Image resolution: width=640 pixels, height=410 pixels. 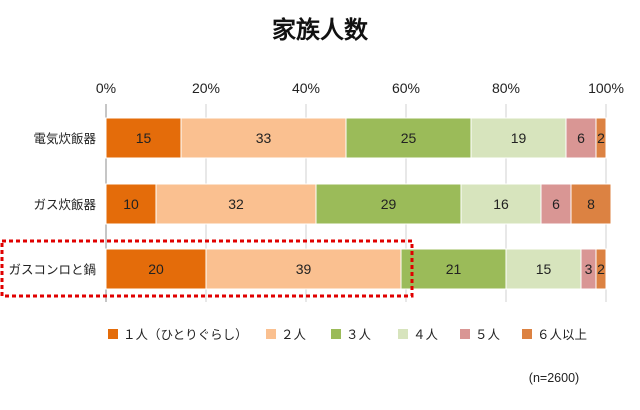 I want to click on data-label: 19, so click(x=519, y=138).